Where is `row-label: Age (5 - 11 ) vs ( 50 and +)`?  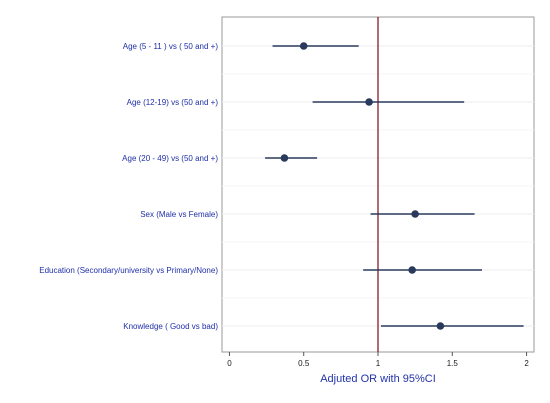 row-label: Age (5 - 11 ) vs ( 50 and +) is located at coordinates (171, 46).